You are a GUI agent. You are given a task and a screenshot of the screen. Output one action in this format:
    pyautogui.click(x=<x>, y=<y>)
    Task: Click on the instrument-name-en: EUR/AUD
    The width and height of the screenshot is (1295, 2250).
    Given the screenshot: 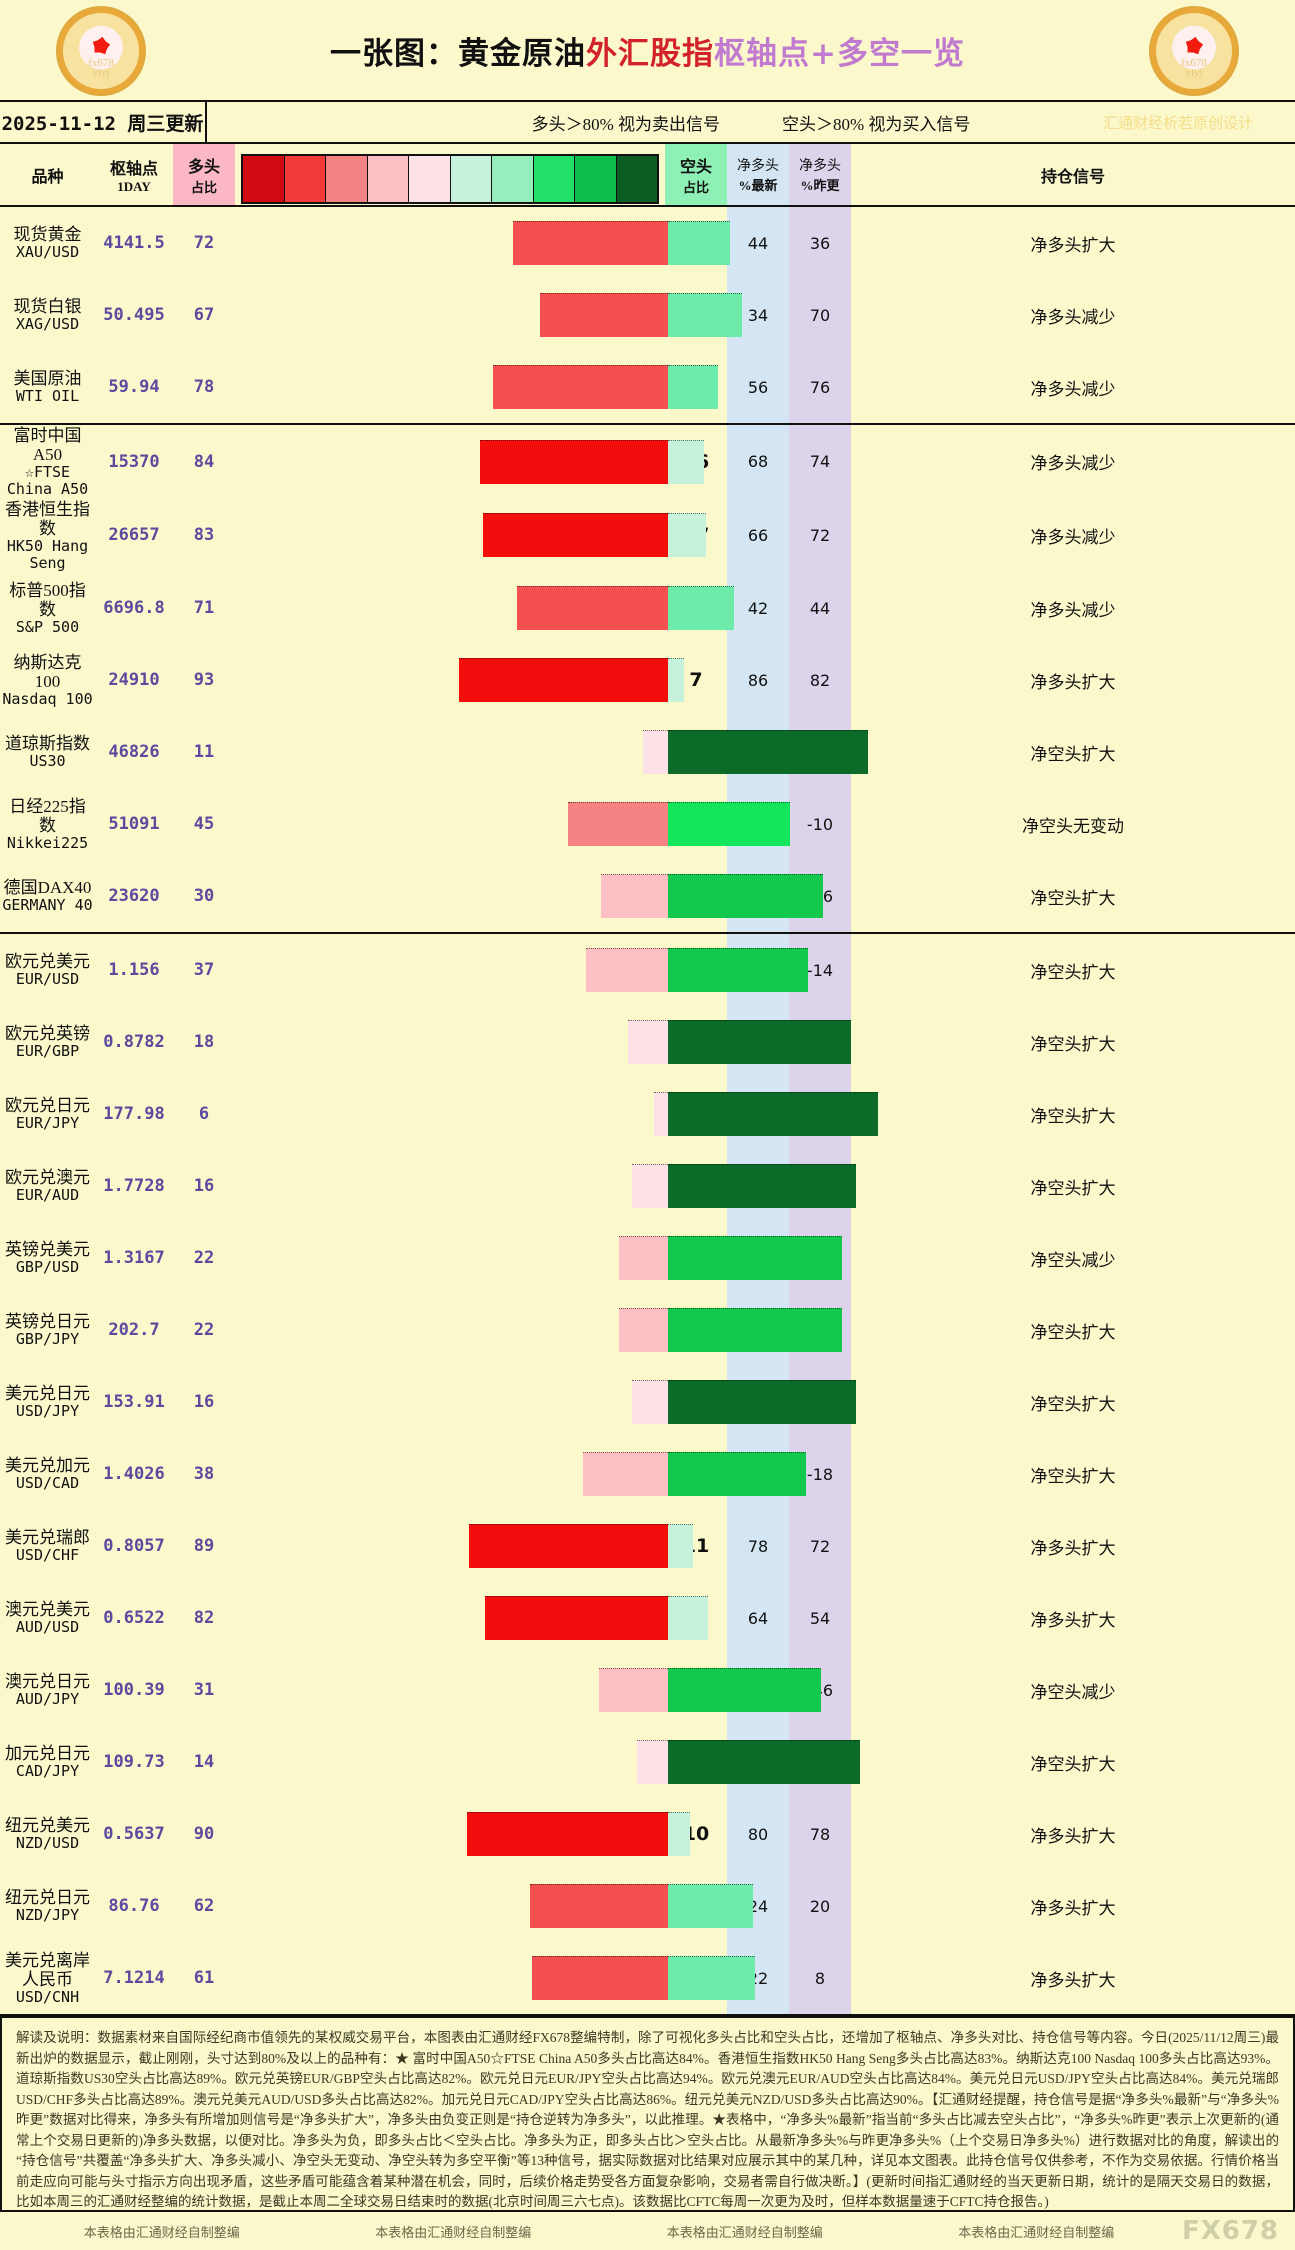 What is the action you would take?
    pyautogui.click(x=47, y=1195)
    